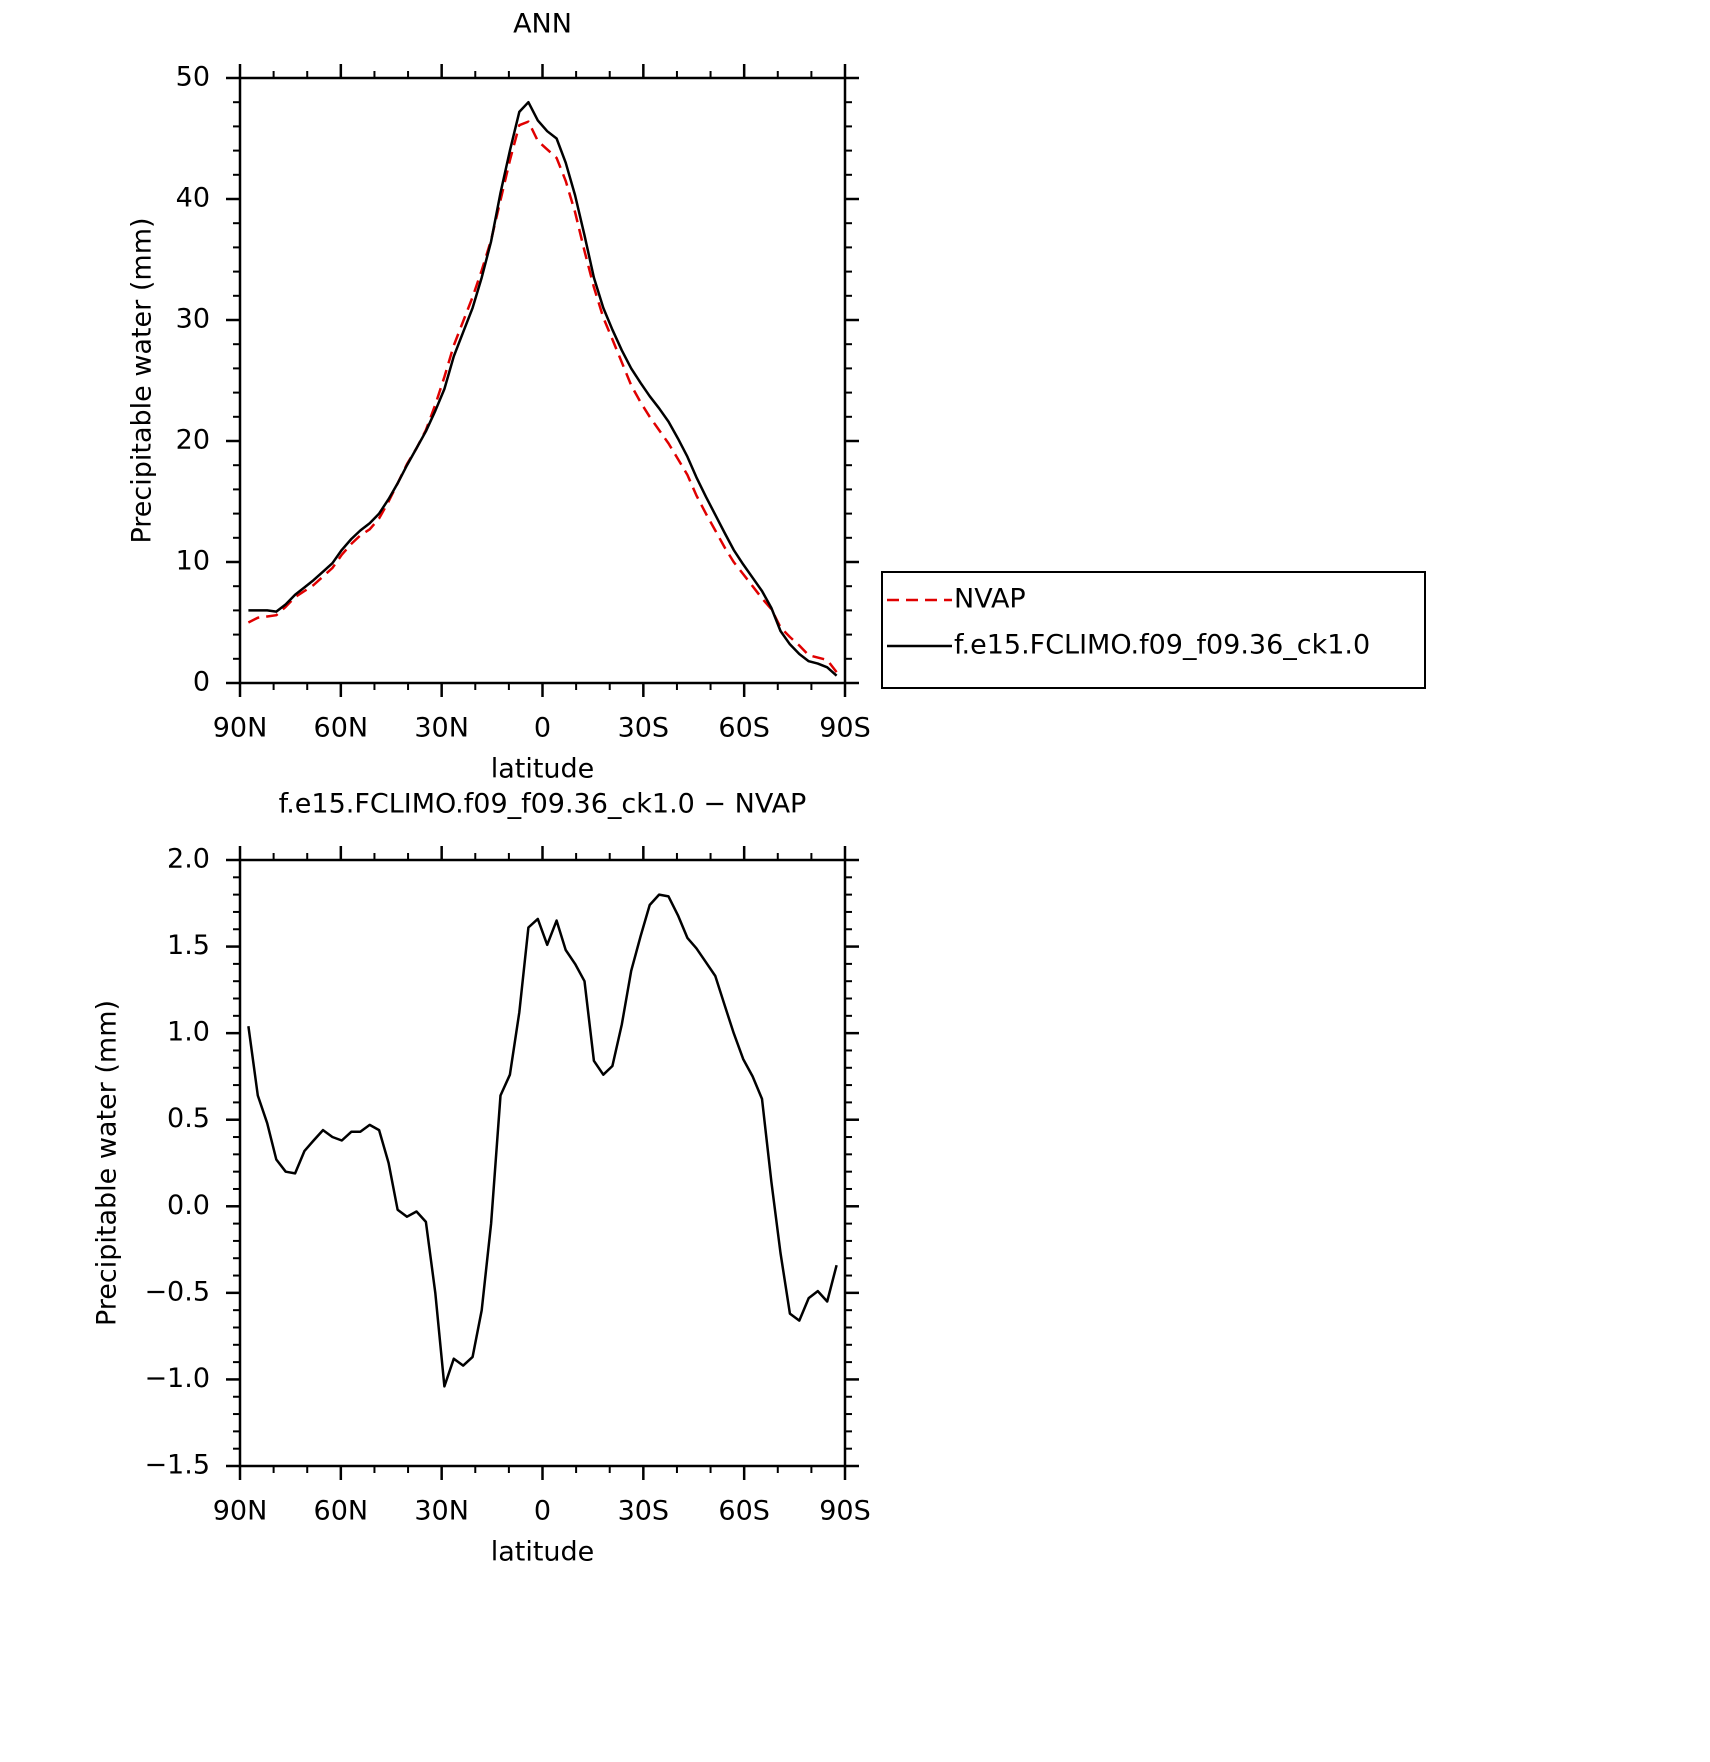  Describe the element at coordinates (193, 319) in the screenshot. I see `y-tick-label: 30` at that location.